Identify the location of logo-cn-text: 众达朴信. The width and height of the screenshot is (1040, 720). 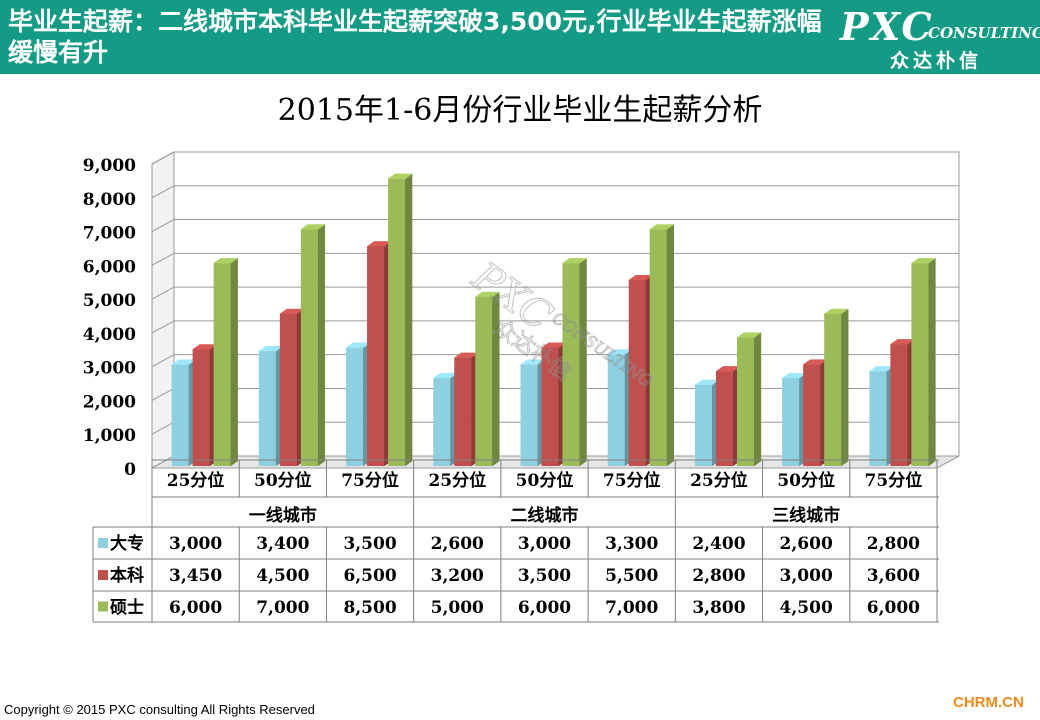
(936, 61).